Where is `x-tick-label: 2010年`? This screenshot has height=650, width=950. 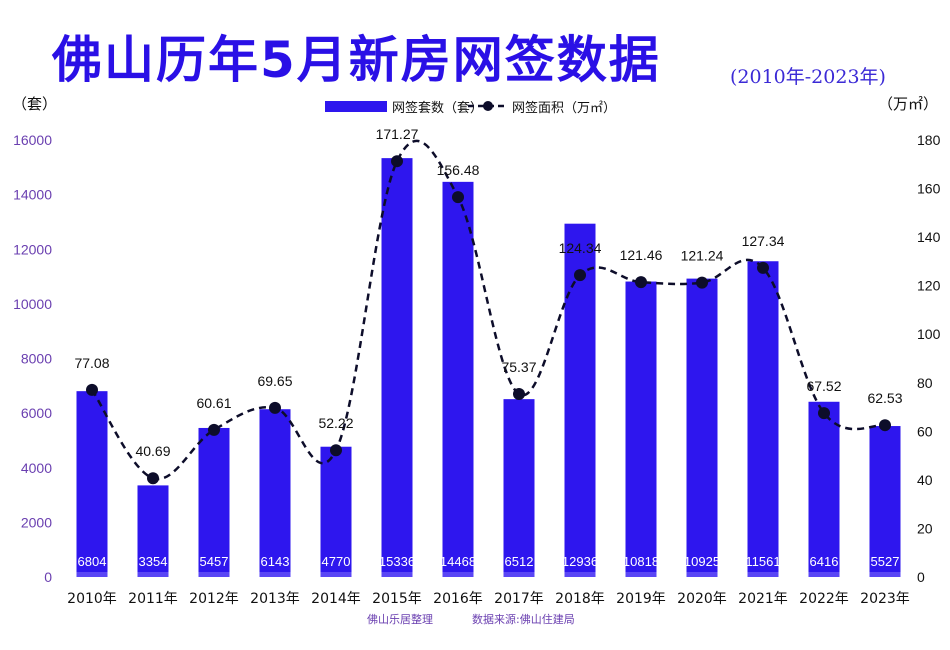 x-tick-label: 2010年 is located at coordinates (92, 599).